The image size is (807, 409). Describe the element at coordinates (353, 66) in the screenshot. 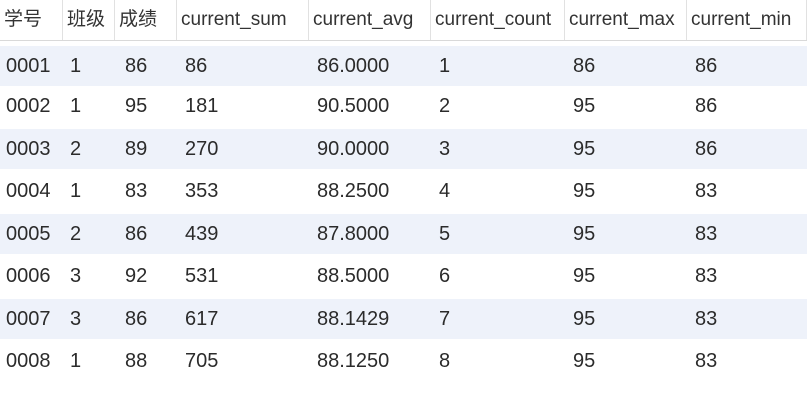

I see `cell-current-avg: 86.0000` at that location.